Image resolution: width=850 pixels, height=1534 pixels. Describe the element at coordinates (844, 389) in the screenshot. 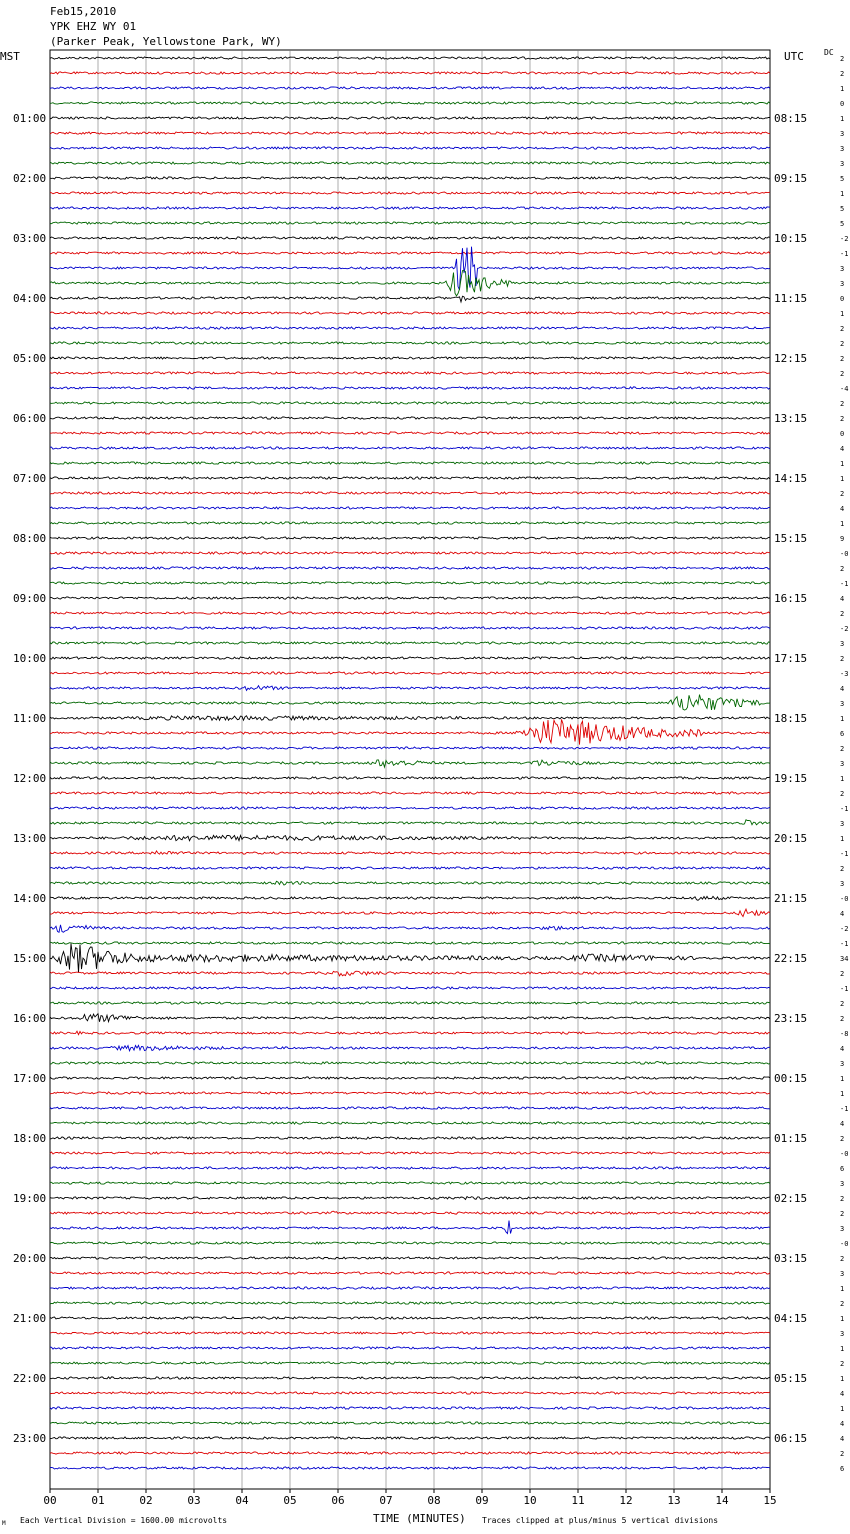

I see `dc-offset-value: -4` at that location.